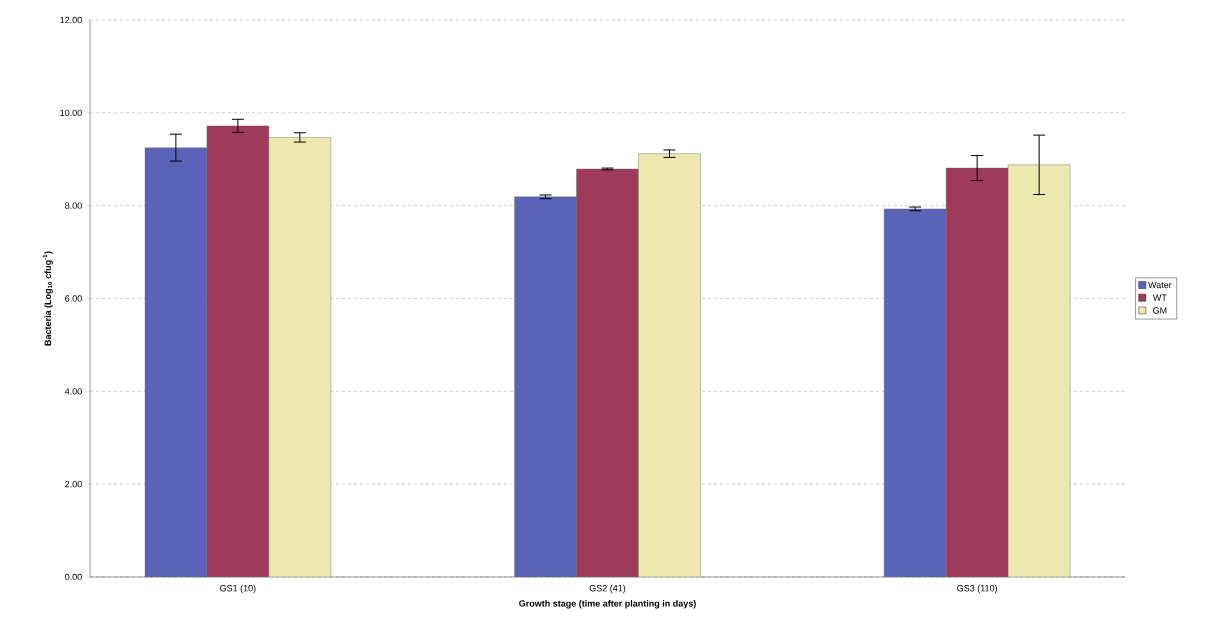 This screenshot has height=634, width=1223. What do you see at coordinates (977, 589) in the screenshot?
I see `x-tick-label: GS3 (110)` at bounding box center [977, 589].